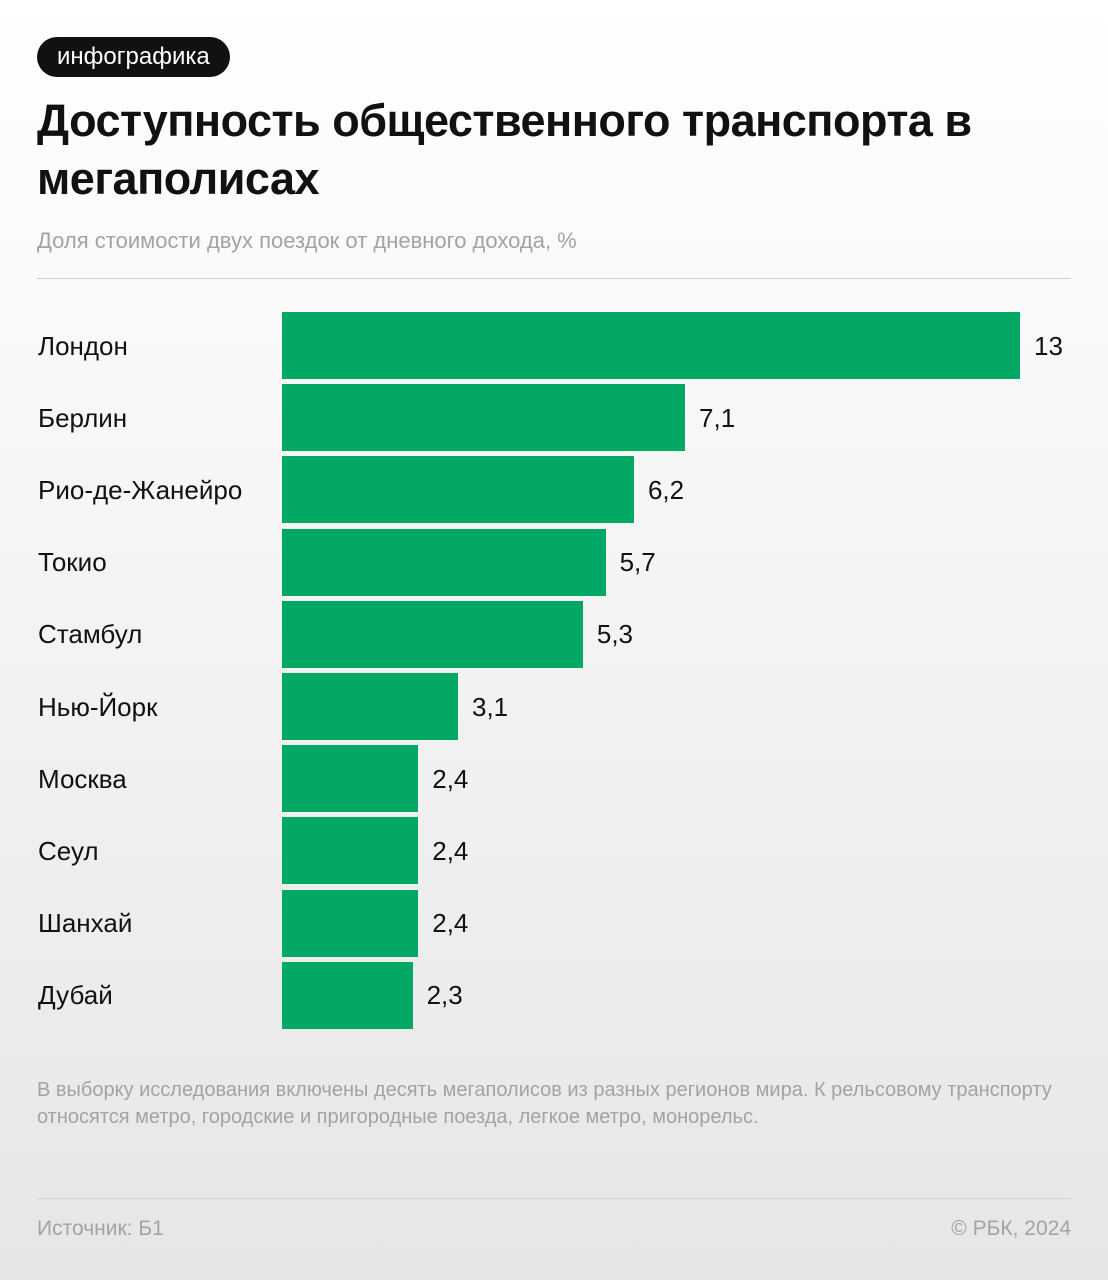  What do you see at coordinates (83, 417) in the screenshot?
I see `category-label: Берлин` at bounding box center [83, 417].